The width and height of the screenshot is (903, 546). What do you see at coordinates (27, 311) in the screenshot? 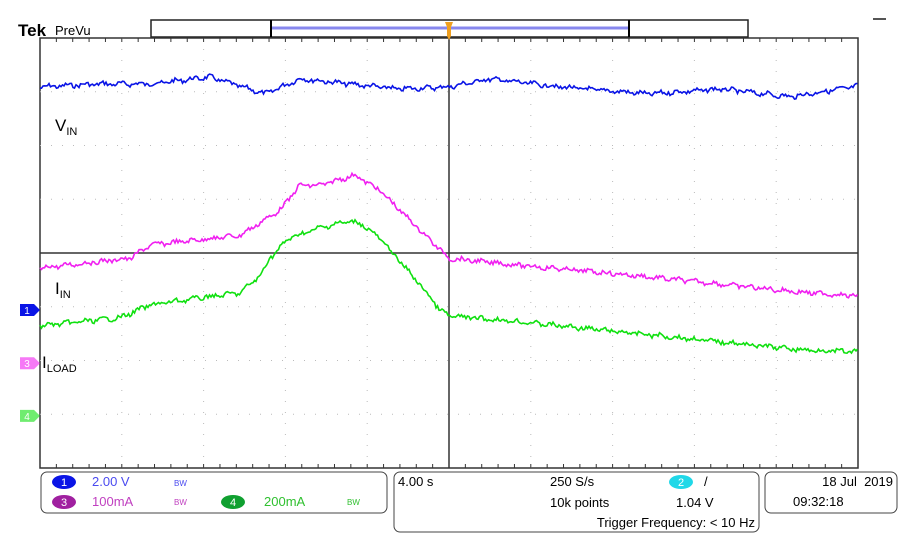
I see `svg-text: 1` at bounding box center [27, 311].